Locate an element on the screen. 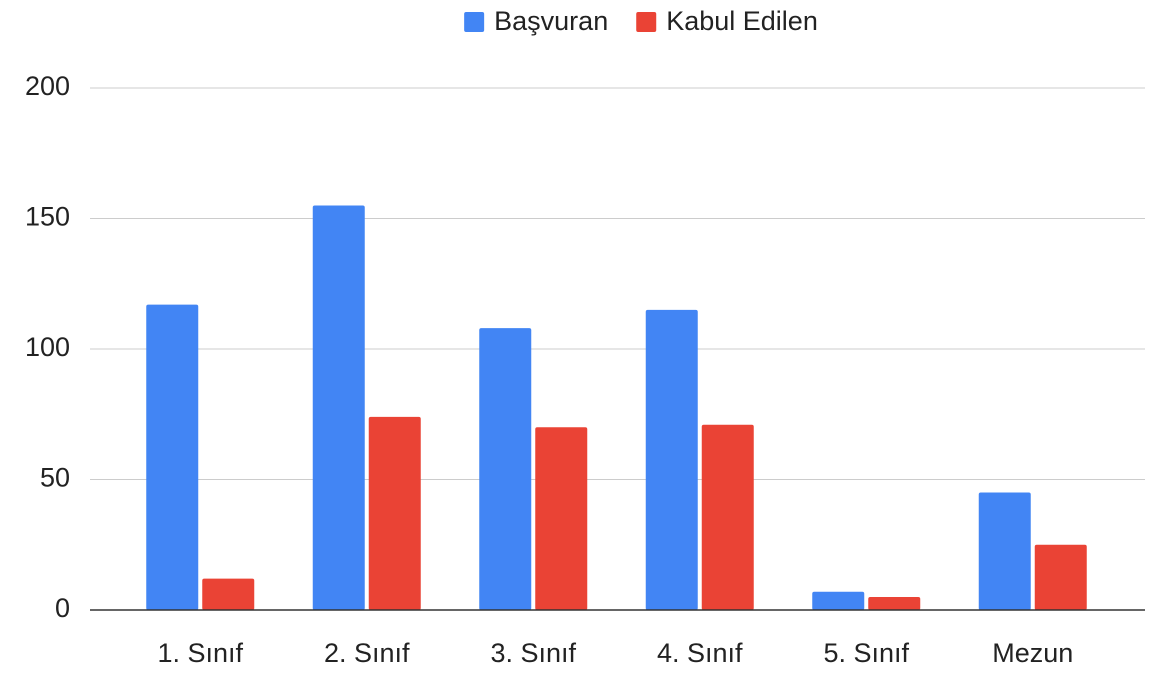 Image resolution: width=1162 pixels, height=675 pixels. x-tick-label: 4. Sınıf is located at coordinates (700, 653).